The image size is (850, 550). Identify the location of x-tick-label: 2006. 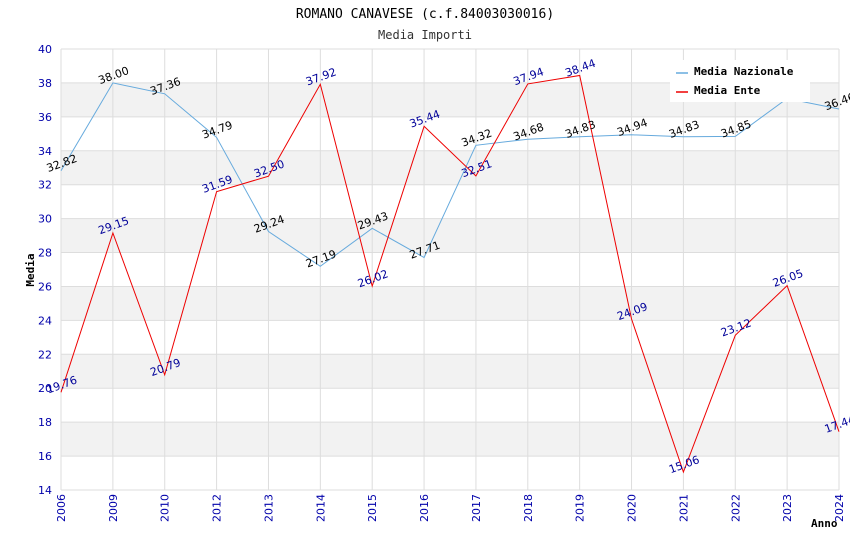
(61, 508).